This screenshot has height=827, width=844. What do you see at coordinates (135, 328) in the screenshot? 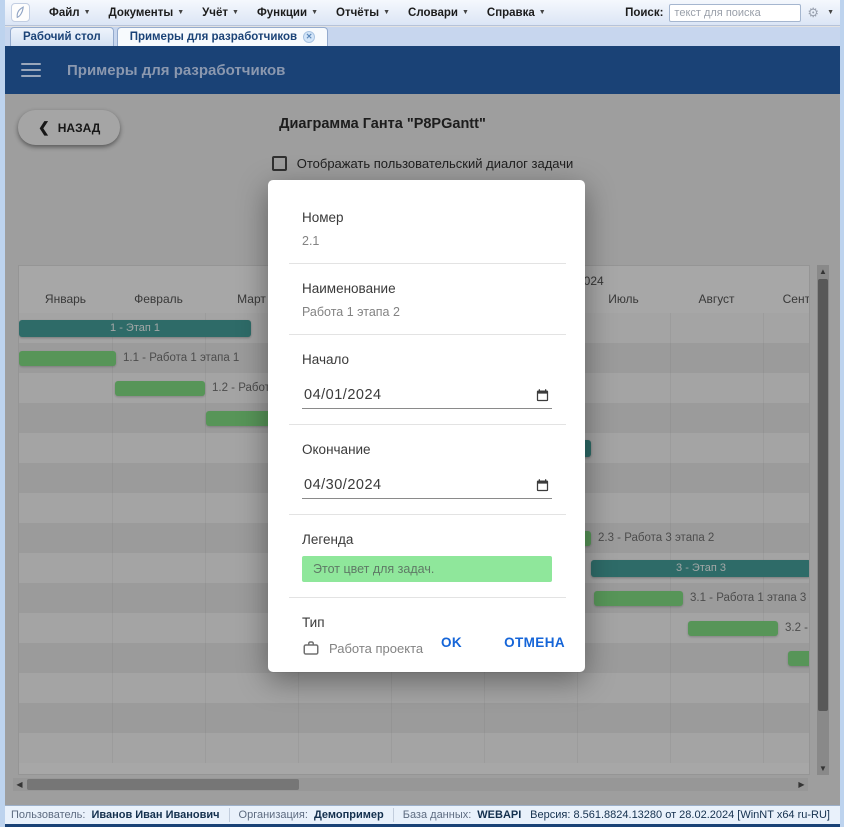
I see `gantt-bar-stage: 1 - Этап 1` at bounding box center [135, 328].